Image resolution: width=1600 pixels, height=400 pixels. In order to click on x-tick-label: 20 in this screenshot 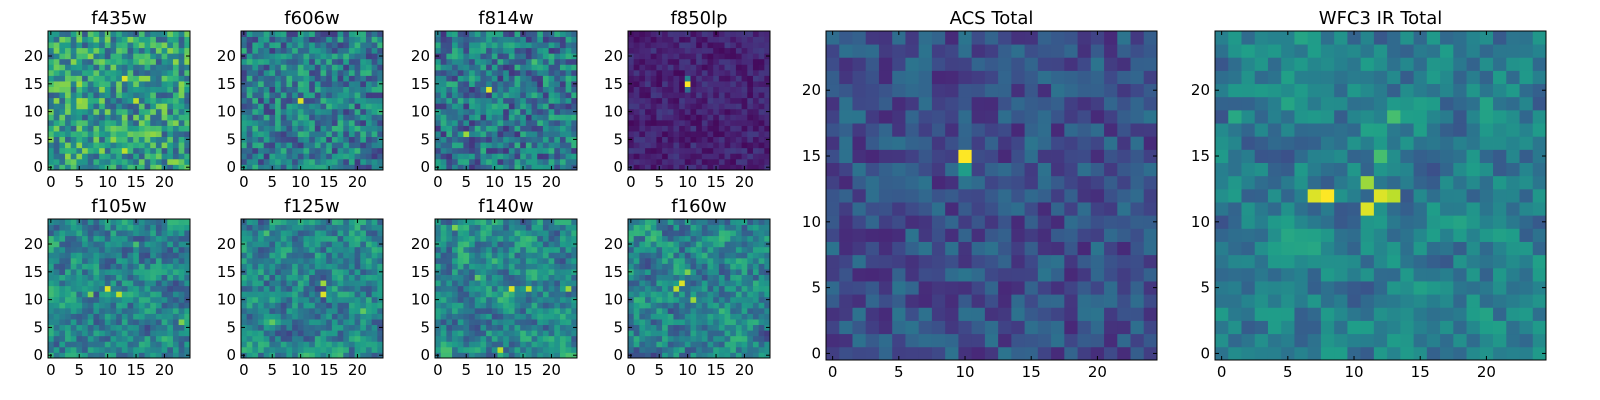, I will do `click(164, 370)`.